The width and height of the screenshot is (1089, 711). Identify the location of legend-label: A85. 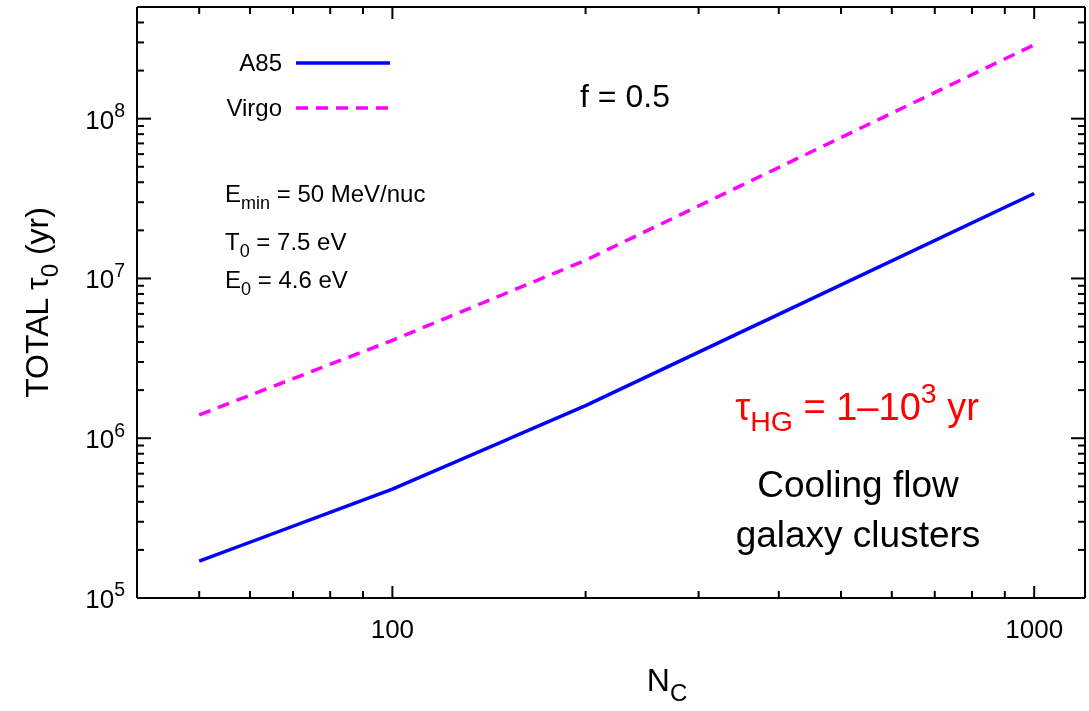
(260, 62).